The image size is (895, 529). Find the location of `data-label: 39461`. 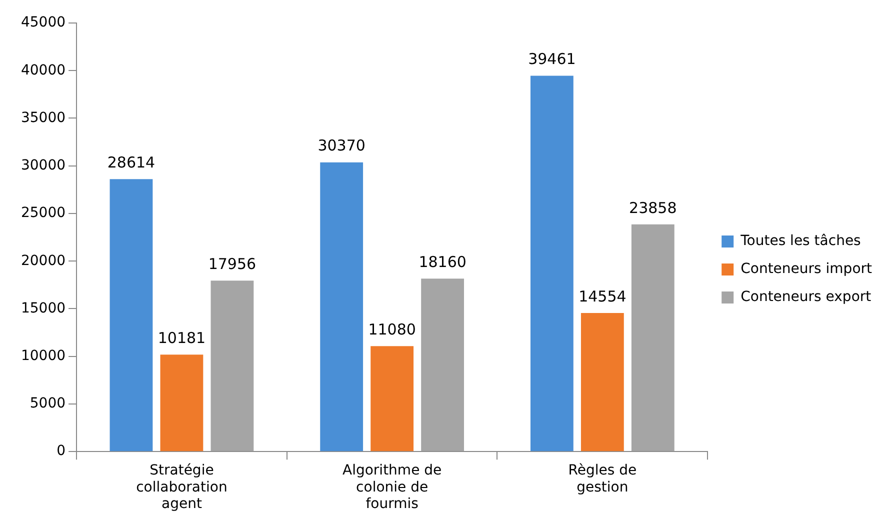

data-label: 39461 is located at coordinates (552, 59).